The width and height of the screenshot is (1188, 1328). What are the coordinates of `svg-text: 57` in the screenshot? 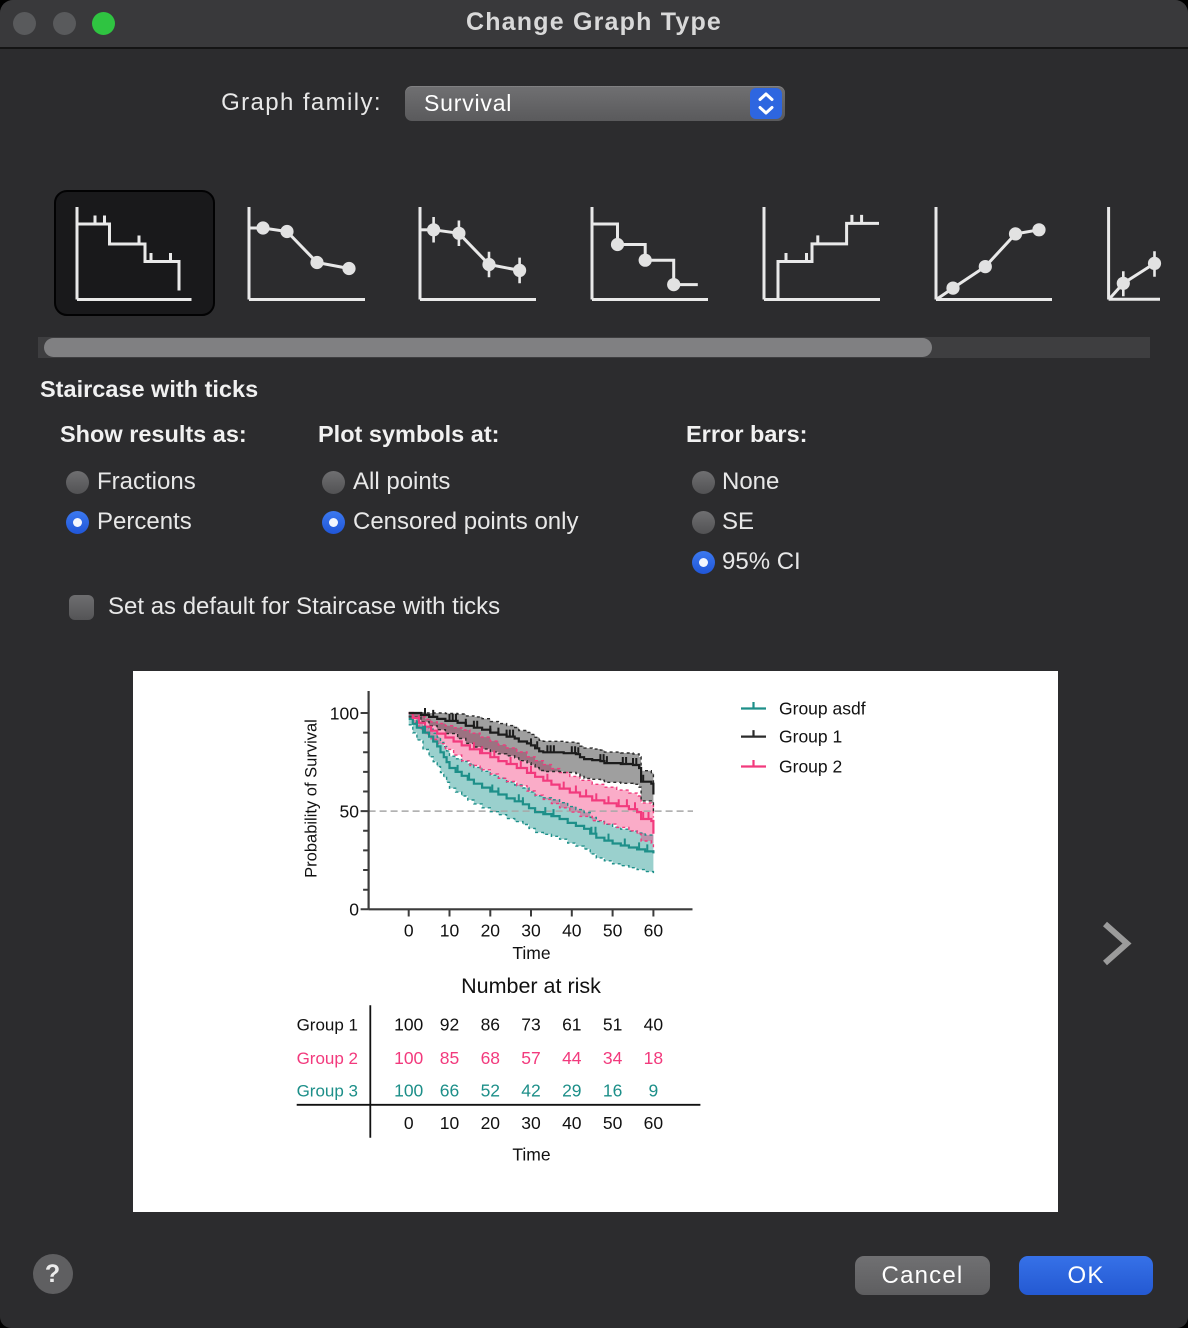 It's located at (530, 1058).